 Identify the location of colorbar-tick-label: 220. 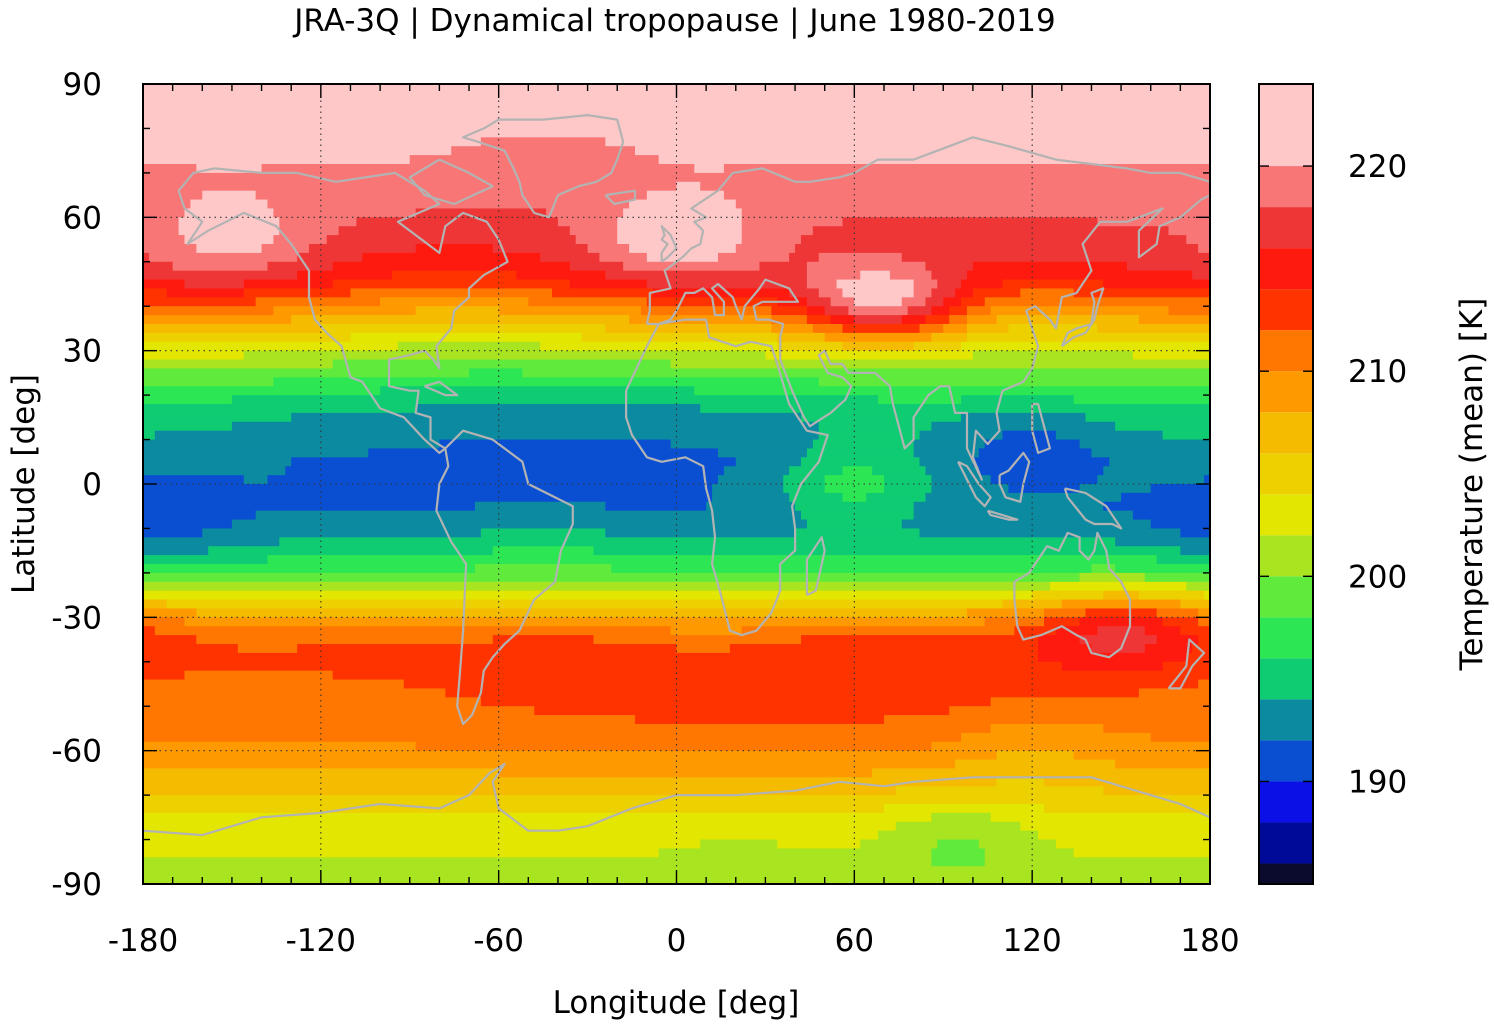
(1377, 167).